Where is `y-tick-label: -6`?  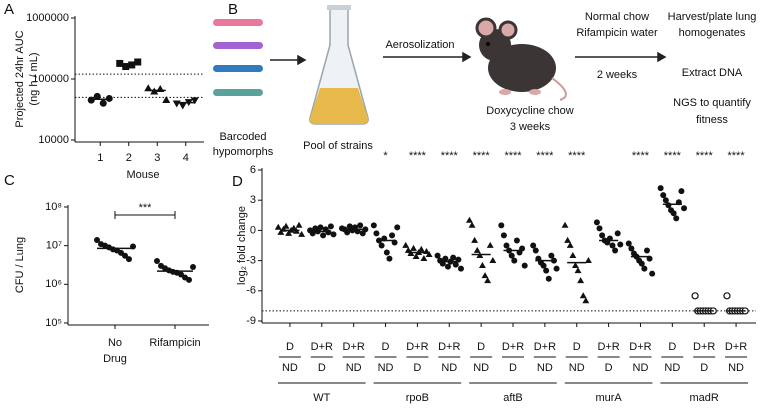 y-tick-label: -6 is located at coordinates (251, 291).